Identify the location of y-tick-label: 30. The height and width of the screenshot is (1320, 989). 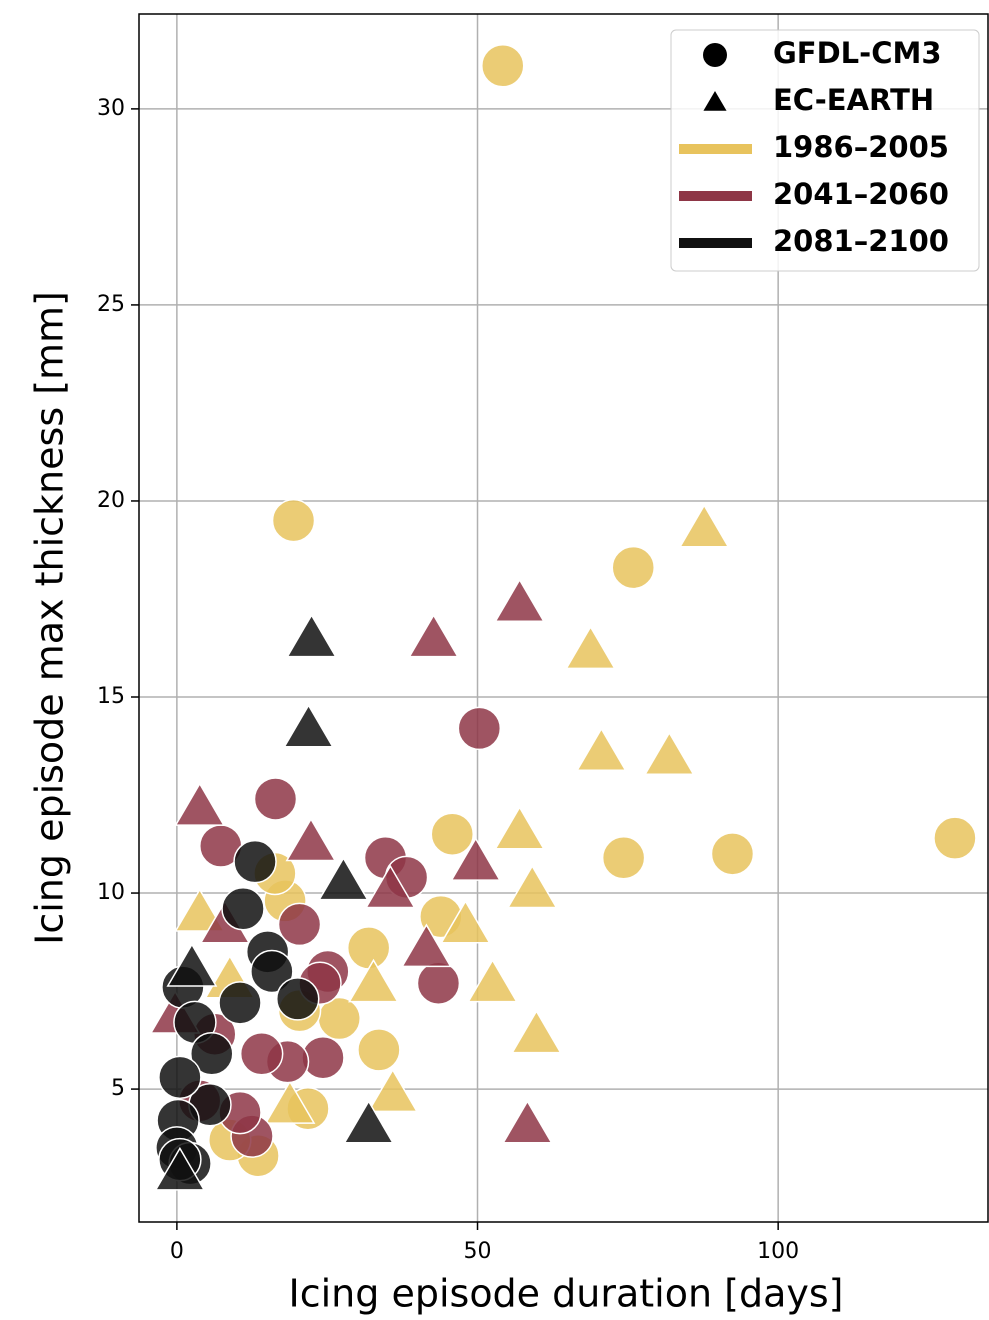
(111, 108).